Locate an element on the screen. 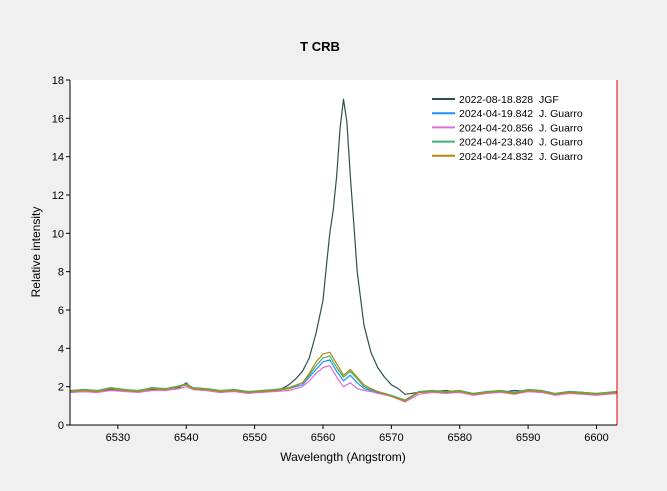 This screenshot has width=667, height=491. y-tick-label: 14 is located at coordinates (58, 158).